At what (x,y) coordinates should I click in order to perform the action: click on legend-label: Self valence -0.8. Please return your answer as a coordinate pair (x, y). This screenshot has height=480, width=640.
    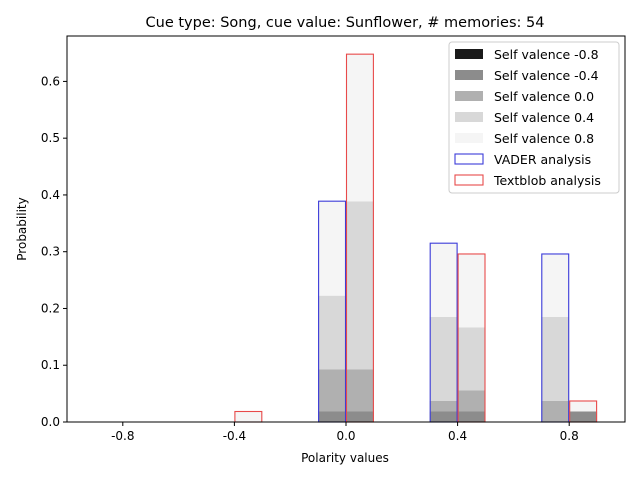
    Looking at the image, I should click on (546, 54).